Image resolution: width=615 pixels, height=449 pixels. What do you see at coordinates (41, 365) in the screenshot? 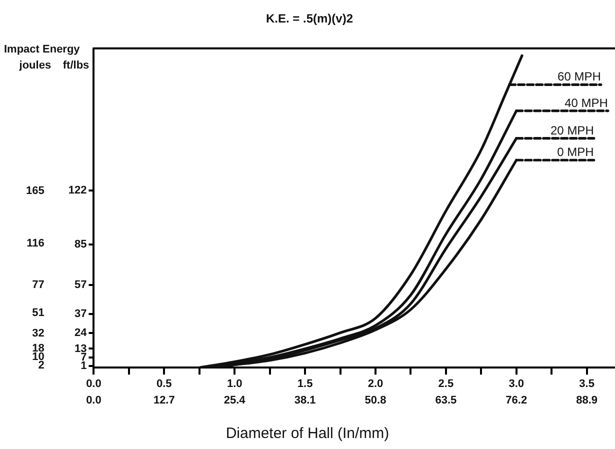
I see `y2-tick-label: 2` at bounding box center [41, 365].